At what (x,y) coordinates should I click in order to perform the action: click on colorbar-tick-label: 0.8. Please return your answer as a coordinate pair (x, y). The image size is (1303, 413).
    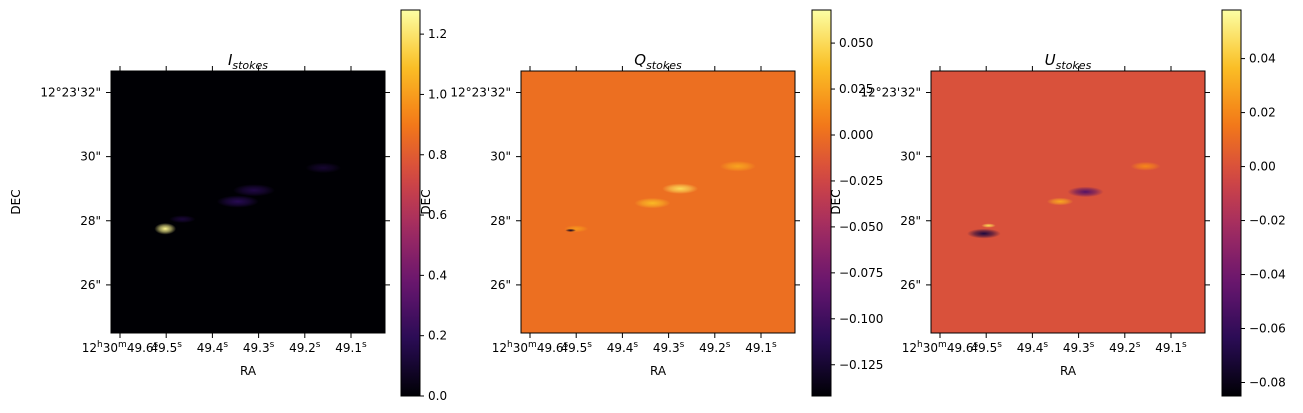
    Looking at the image, I should click on (437, 155).